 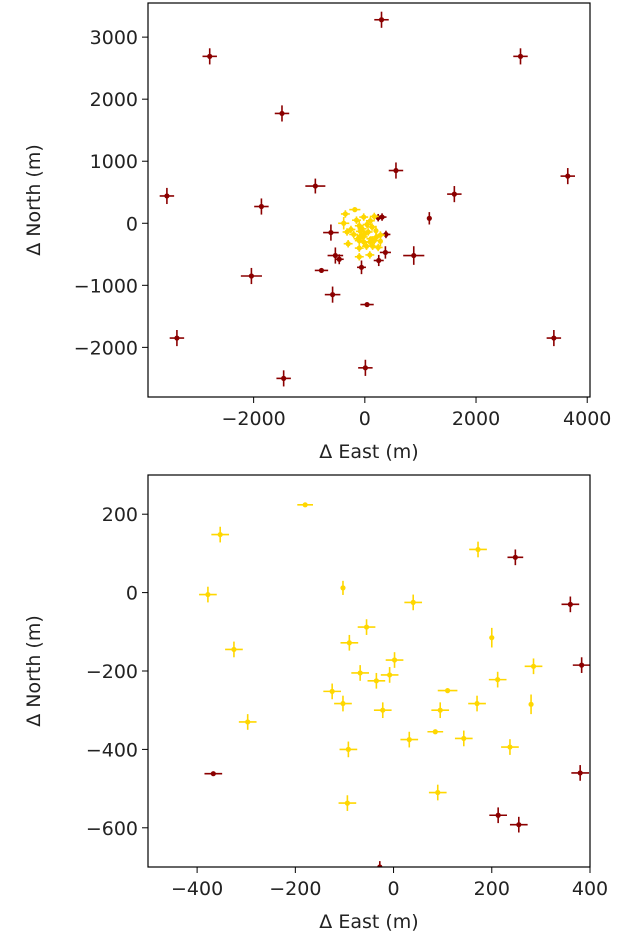 I want to click on top-chart-y-tick-label: 3000, so click(x=114, y=38).